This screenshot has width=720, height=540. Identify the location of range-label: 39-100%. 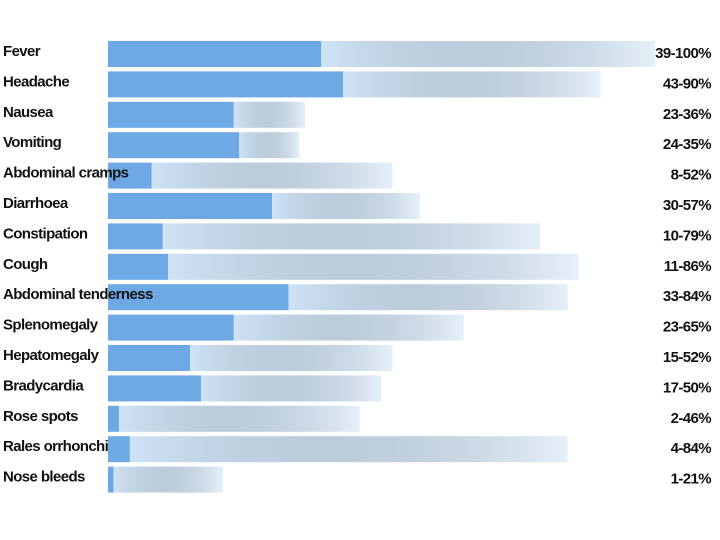
(683, 53).